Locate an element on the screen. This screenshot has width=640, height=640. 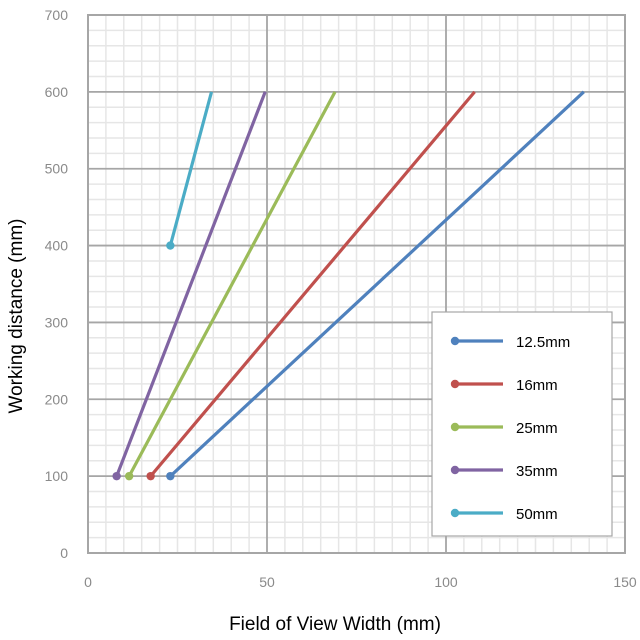
x-axis-title: Field of View Width (mm) is located at coordinates (335, 624).